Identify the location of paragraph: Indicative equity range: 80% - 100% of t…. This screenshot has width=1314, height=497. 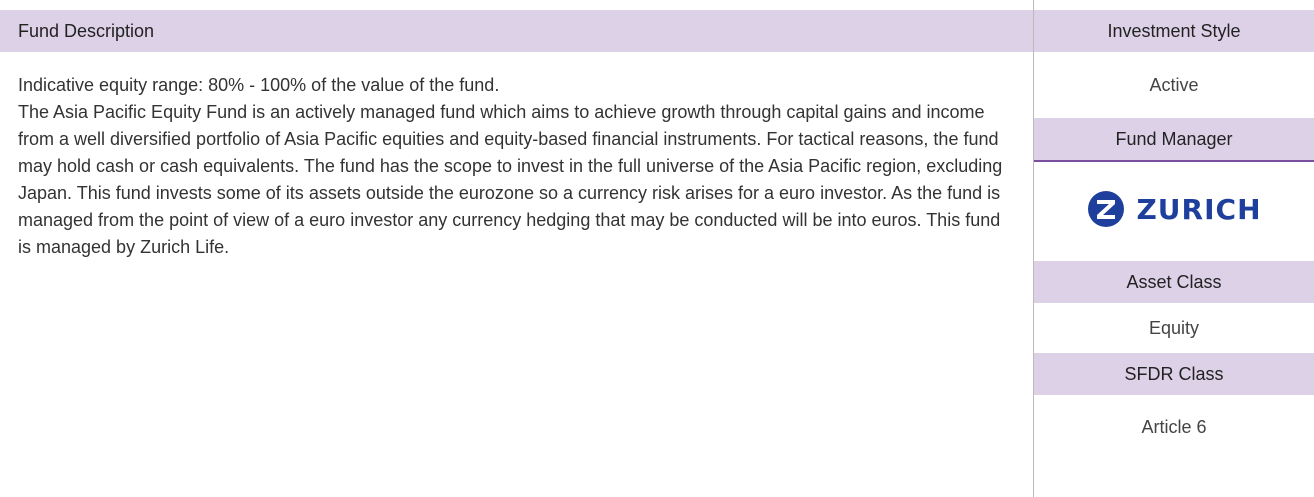
(259, 85).